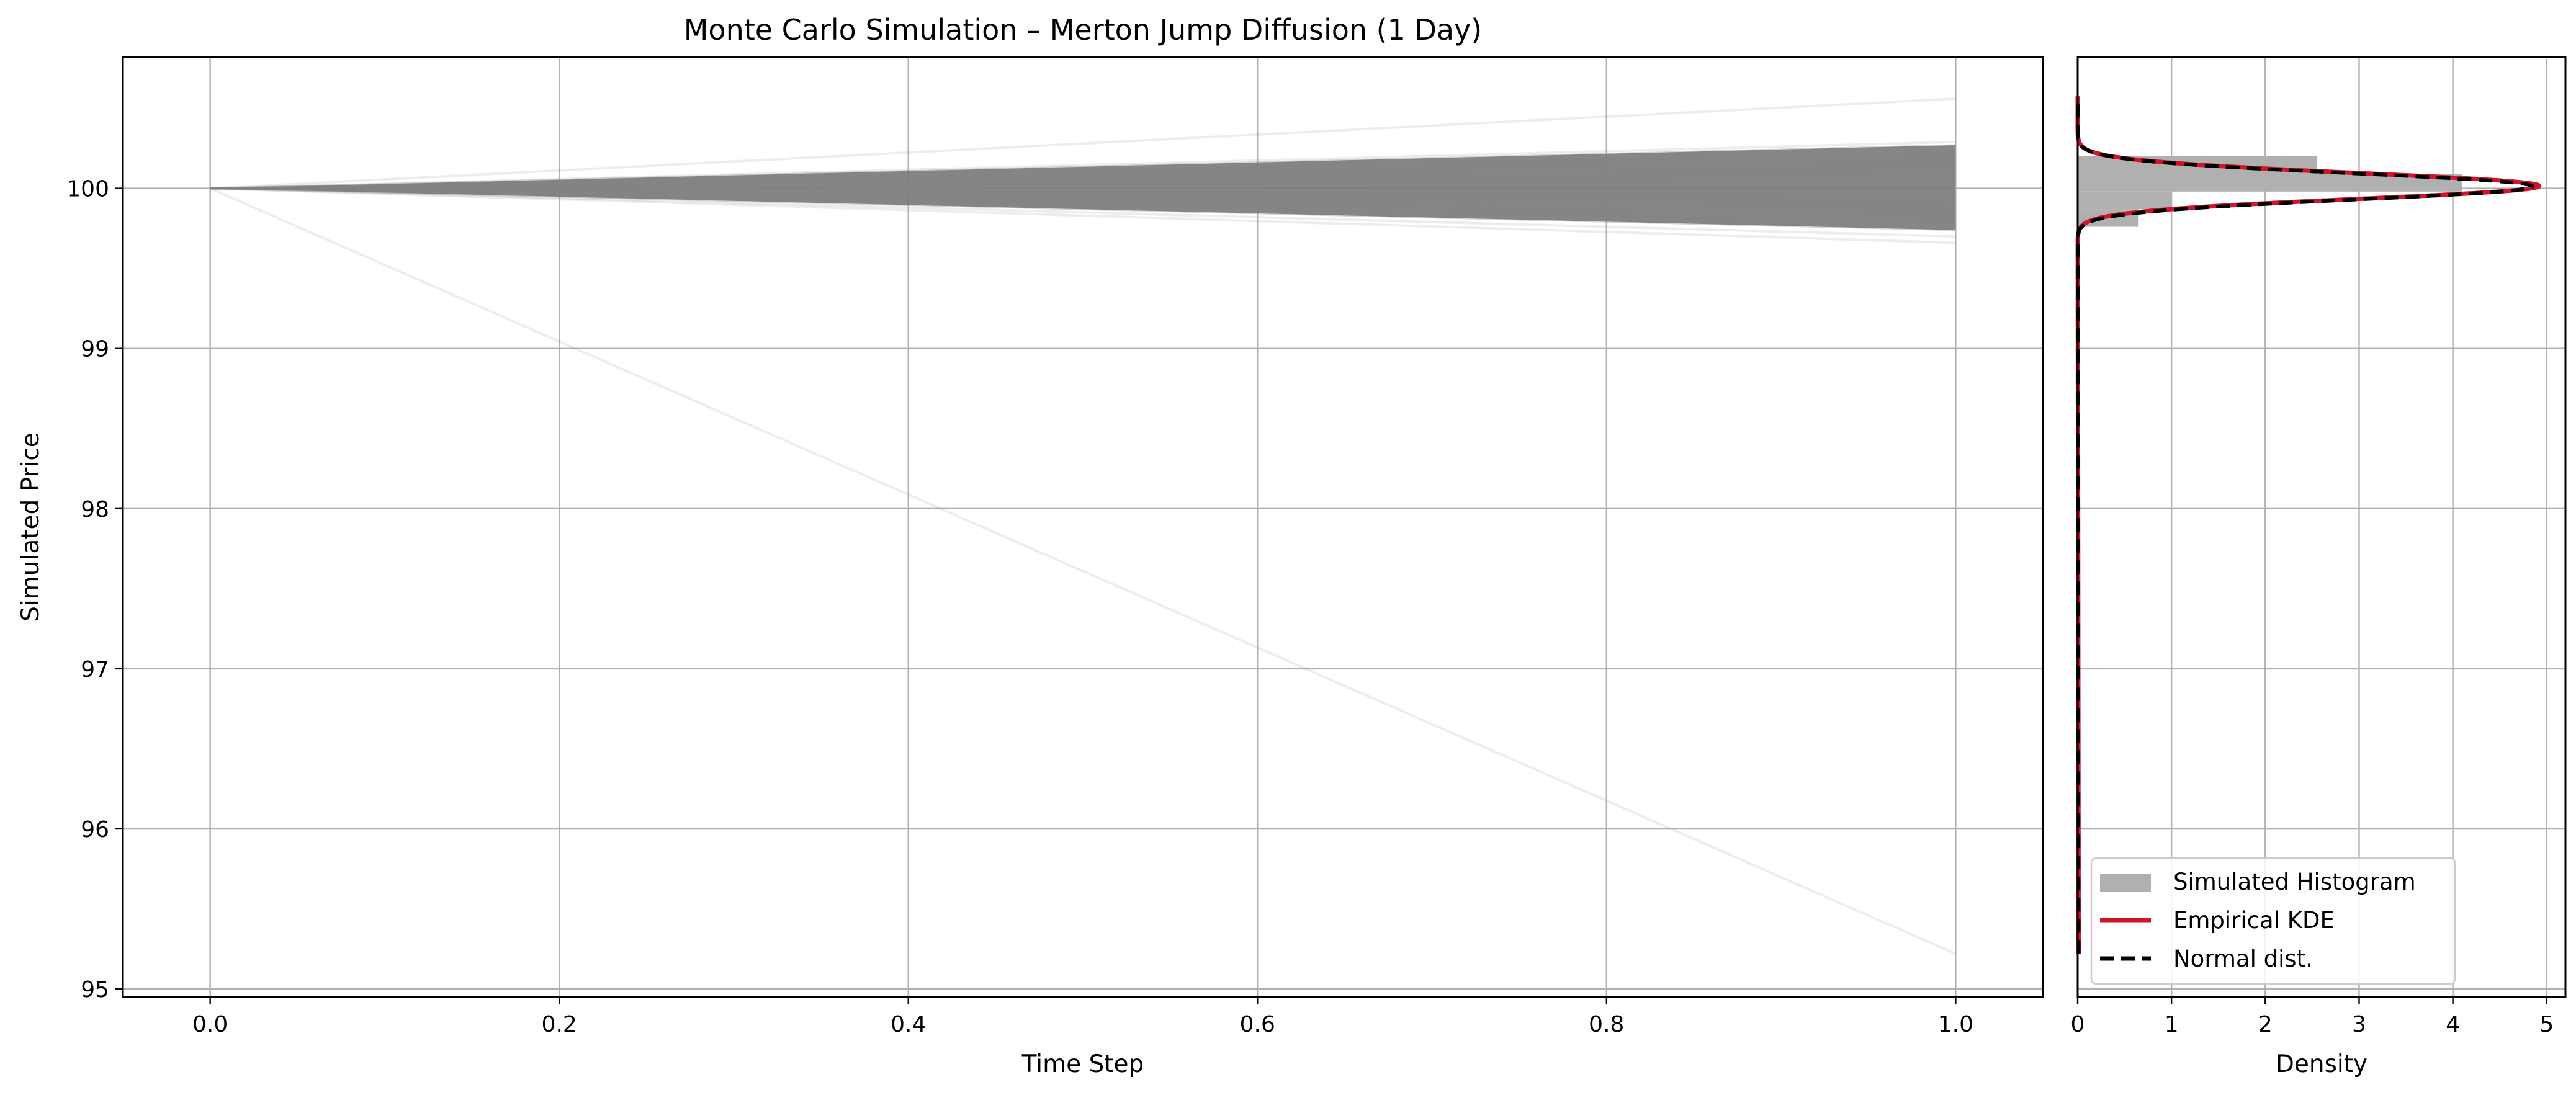  What do you see at coordinates (2359, 1024) in the screenshot?
I see `density-x-tick-label: 3` at bounding box center [2359, 1024].